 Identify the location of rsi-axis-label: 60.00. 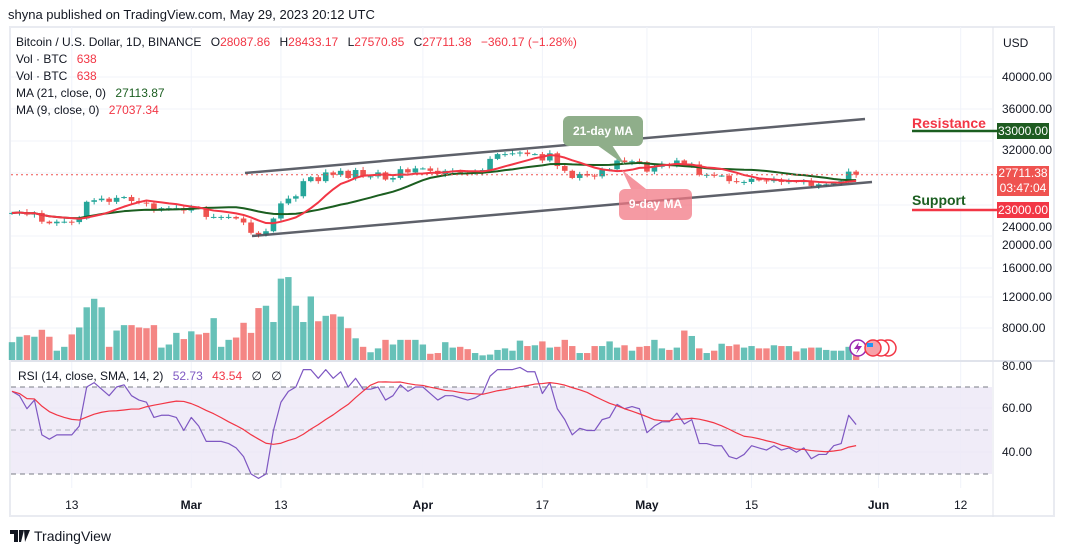
(1017, 408).